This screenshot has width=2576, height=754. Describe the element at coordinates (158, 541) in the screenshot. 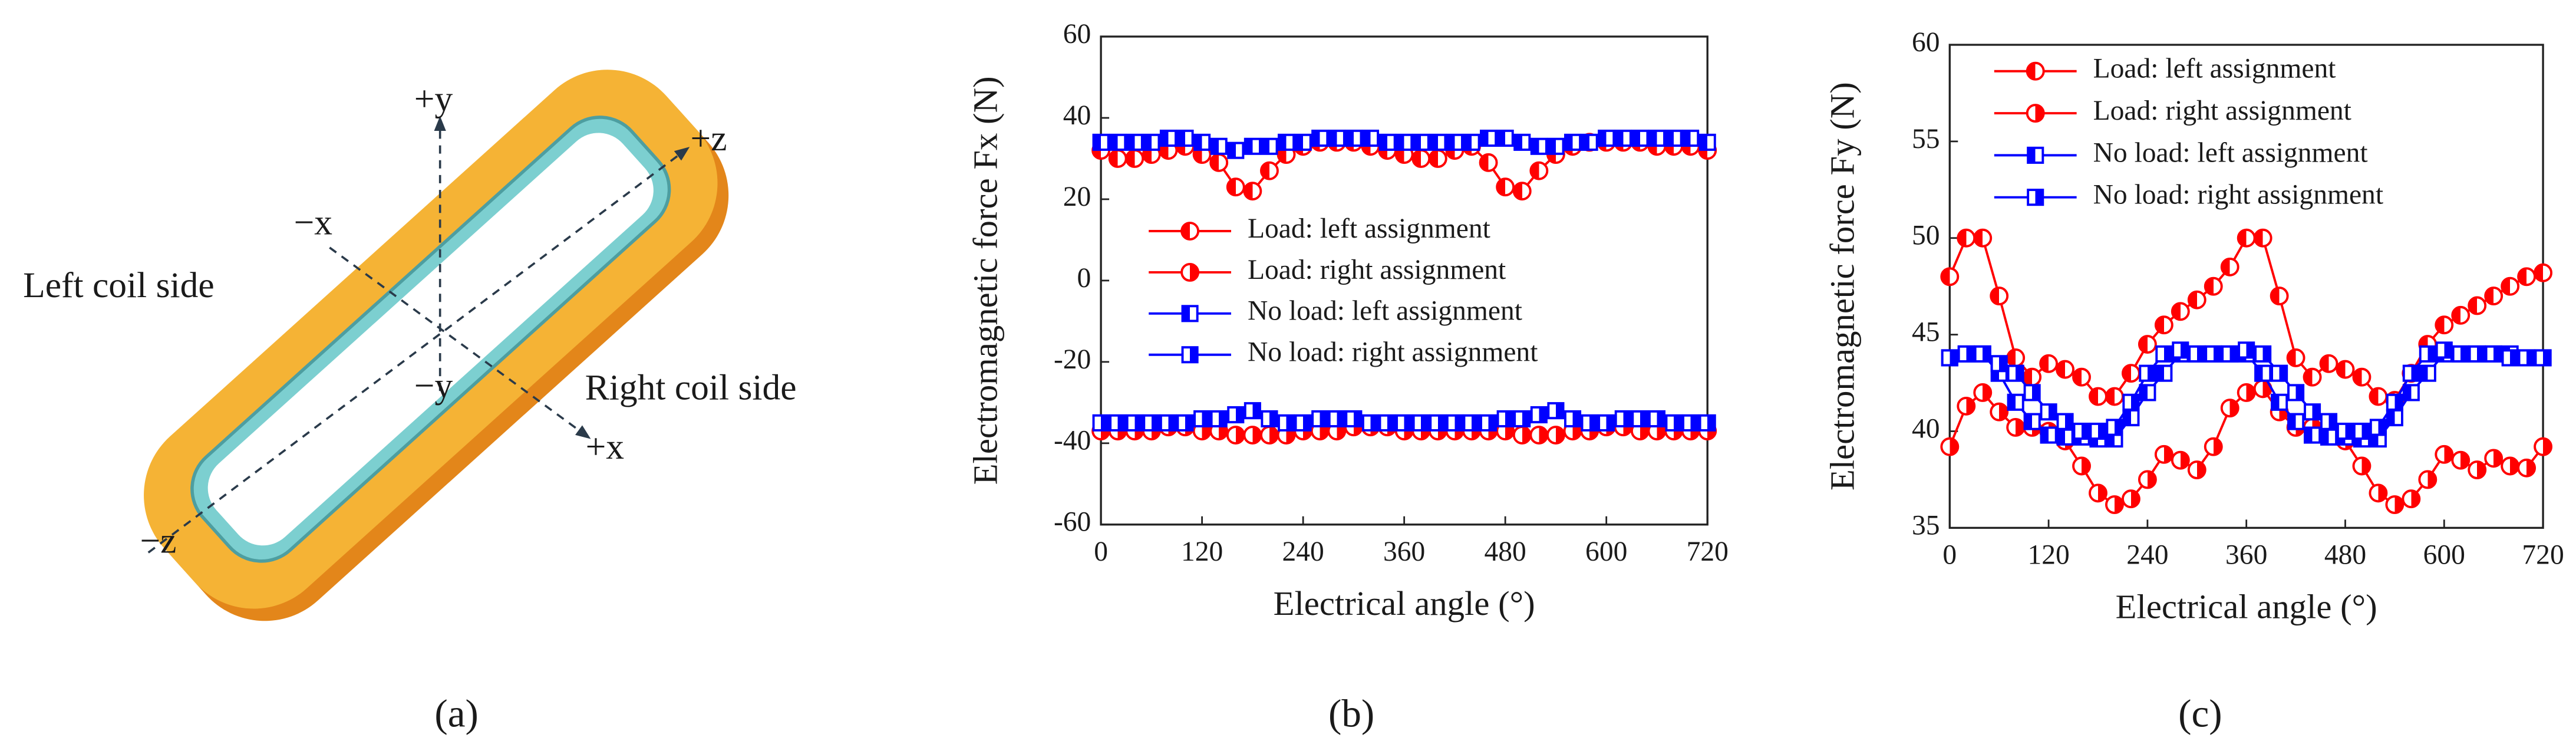

I see `axis-label: −z` at that location.